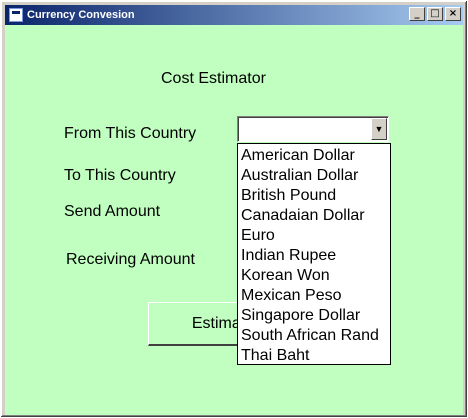  I want to click on from-country-select: ▼, so click(313, 129).